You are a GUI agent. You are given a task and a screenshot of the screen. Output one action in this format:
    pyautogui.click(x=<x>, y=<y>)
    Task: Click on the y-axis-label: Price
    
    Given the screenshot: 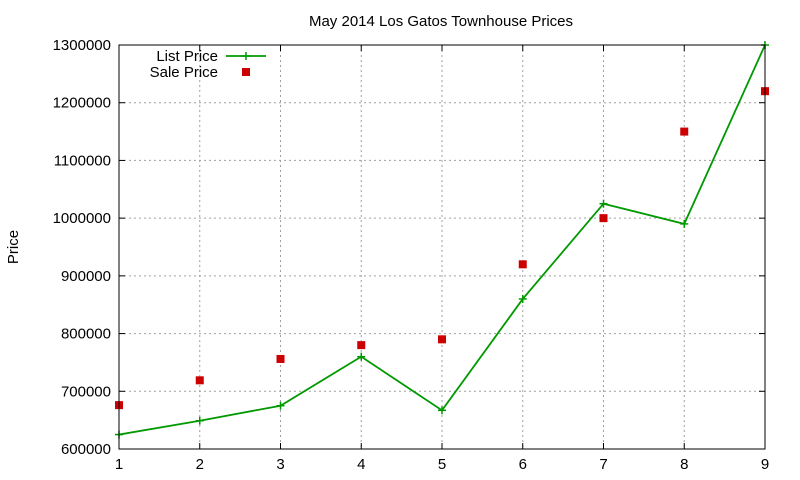 What is the action you would take?
    pyautogui.click(x=13, y=247)
    